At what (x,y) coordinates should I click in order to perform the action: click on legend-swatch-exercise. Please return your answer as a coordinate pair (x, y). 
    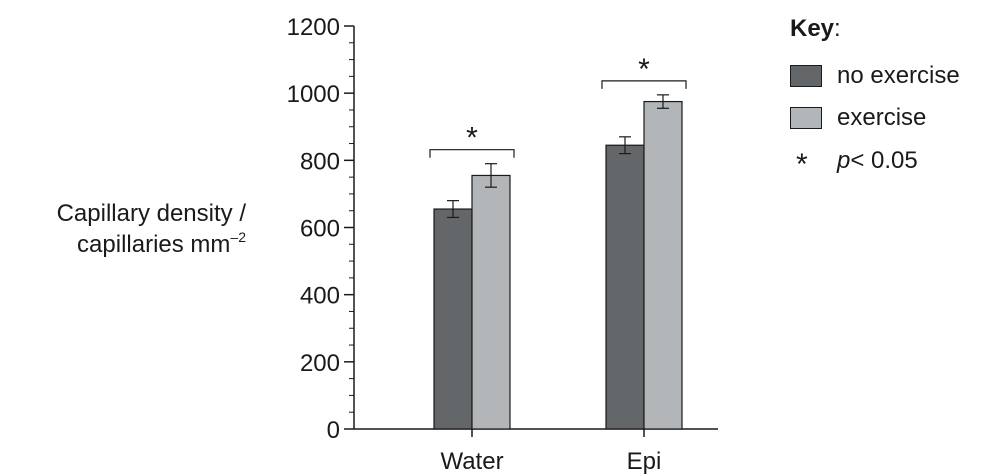
    Looking at the image, I should click on (806, 118).